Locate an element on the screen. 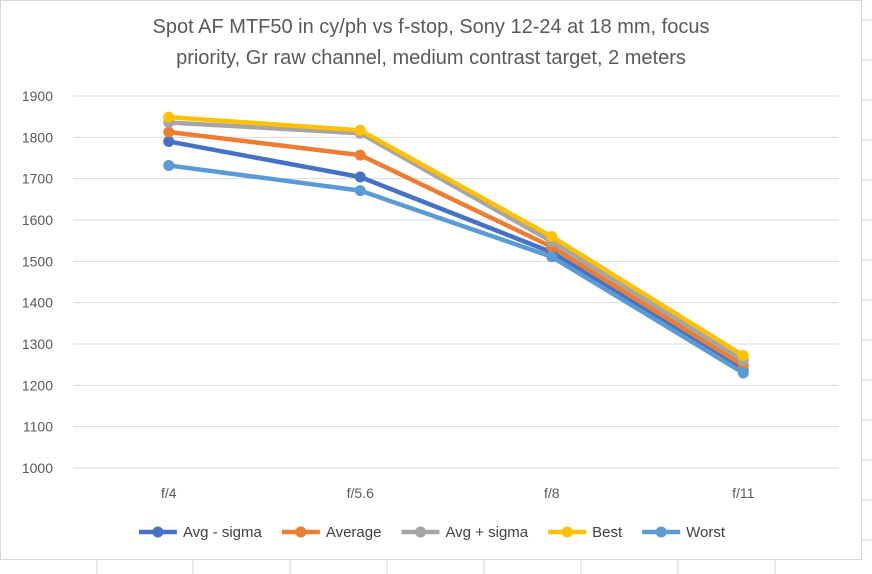  y-tick-label: 1300 is located at coordinates (37, 344).